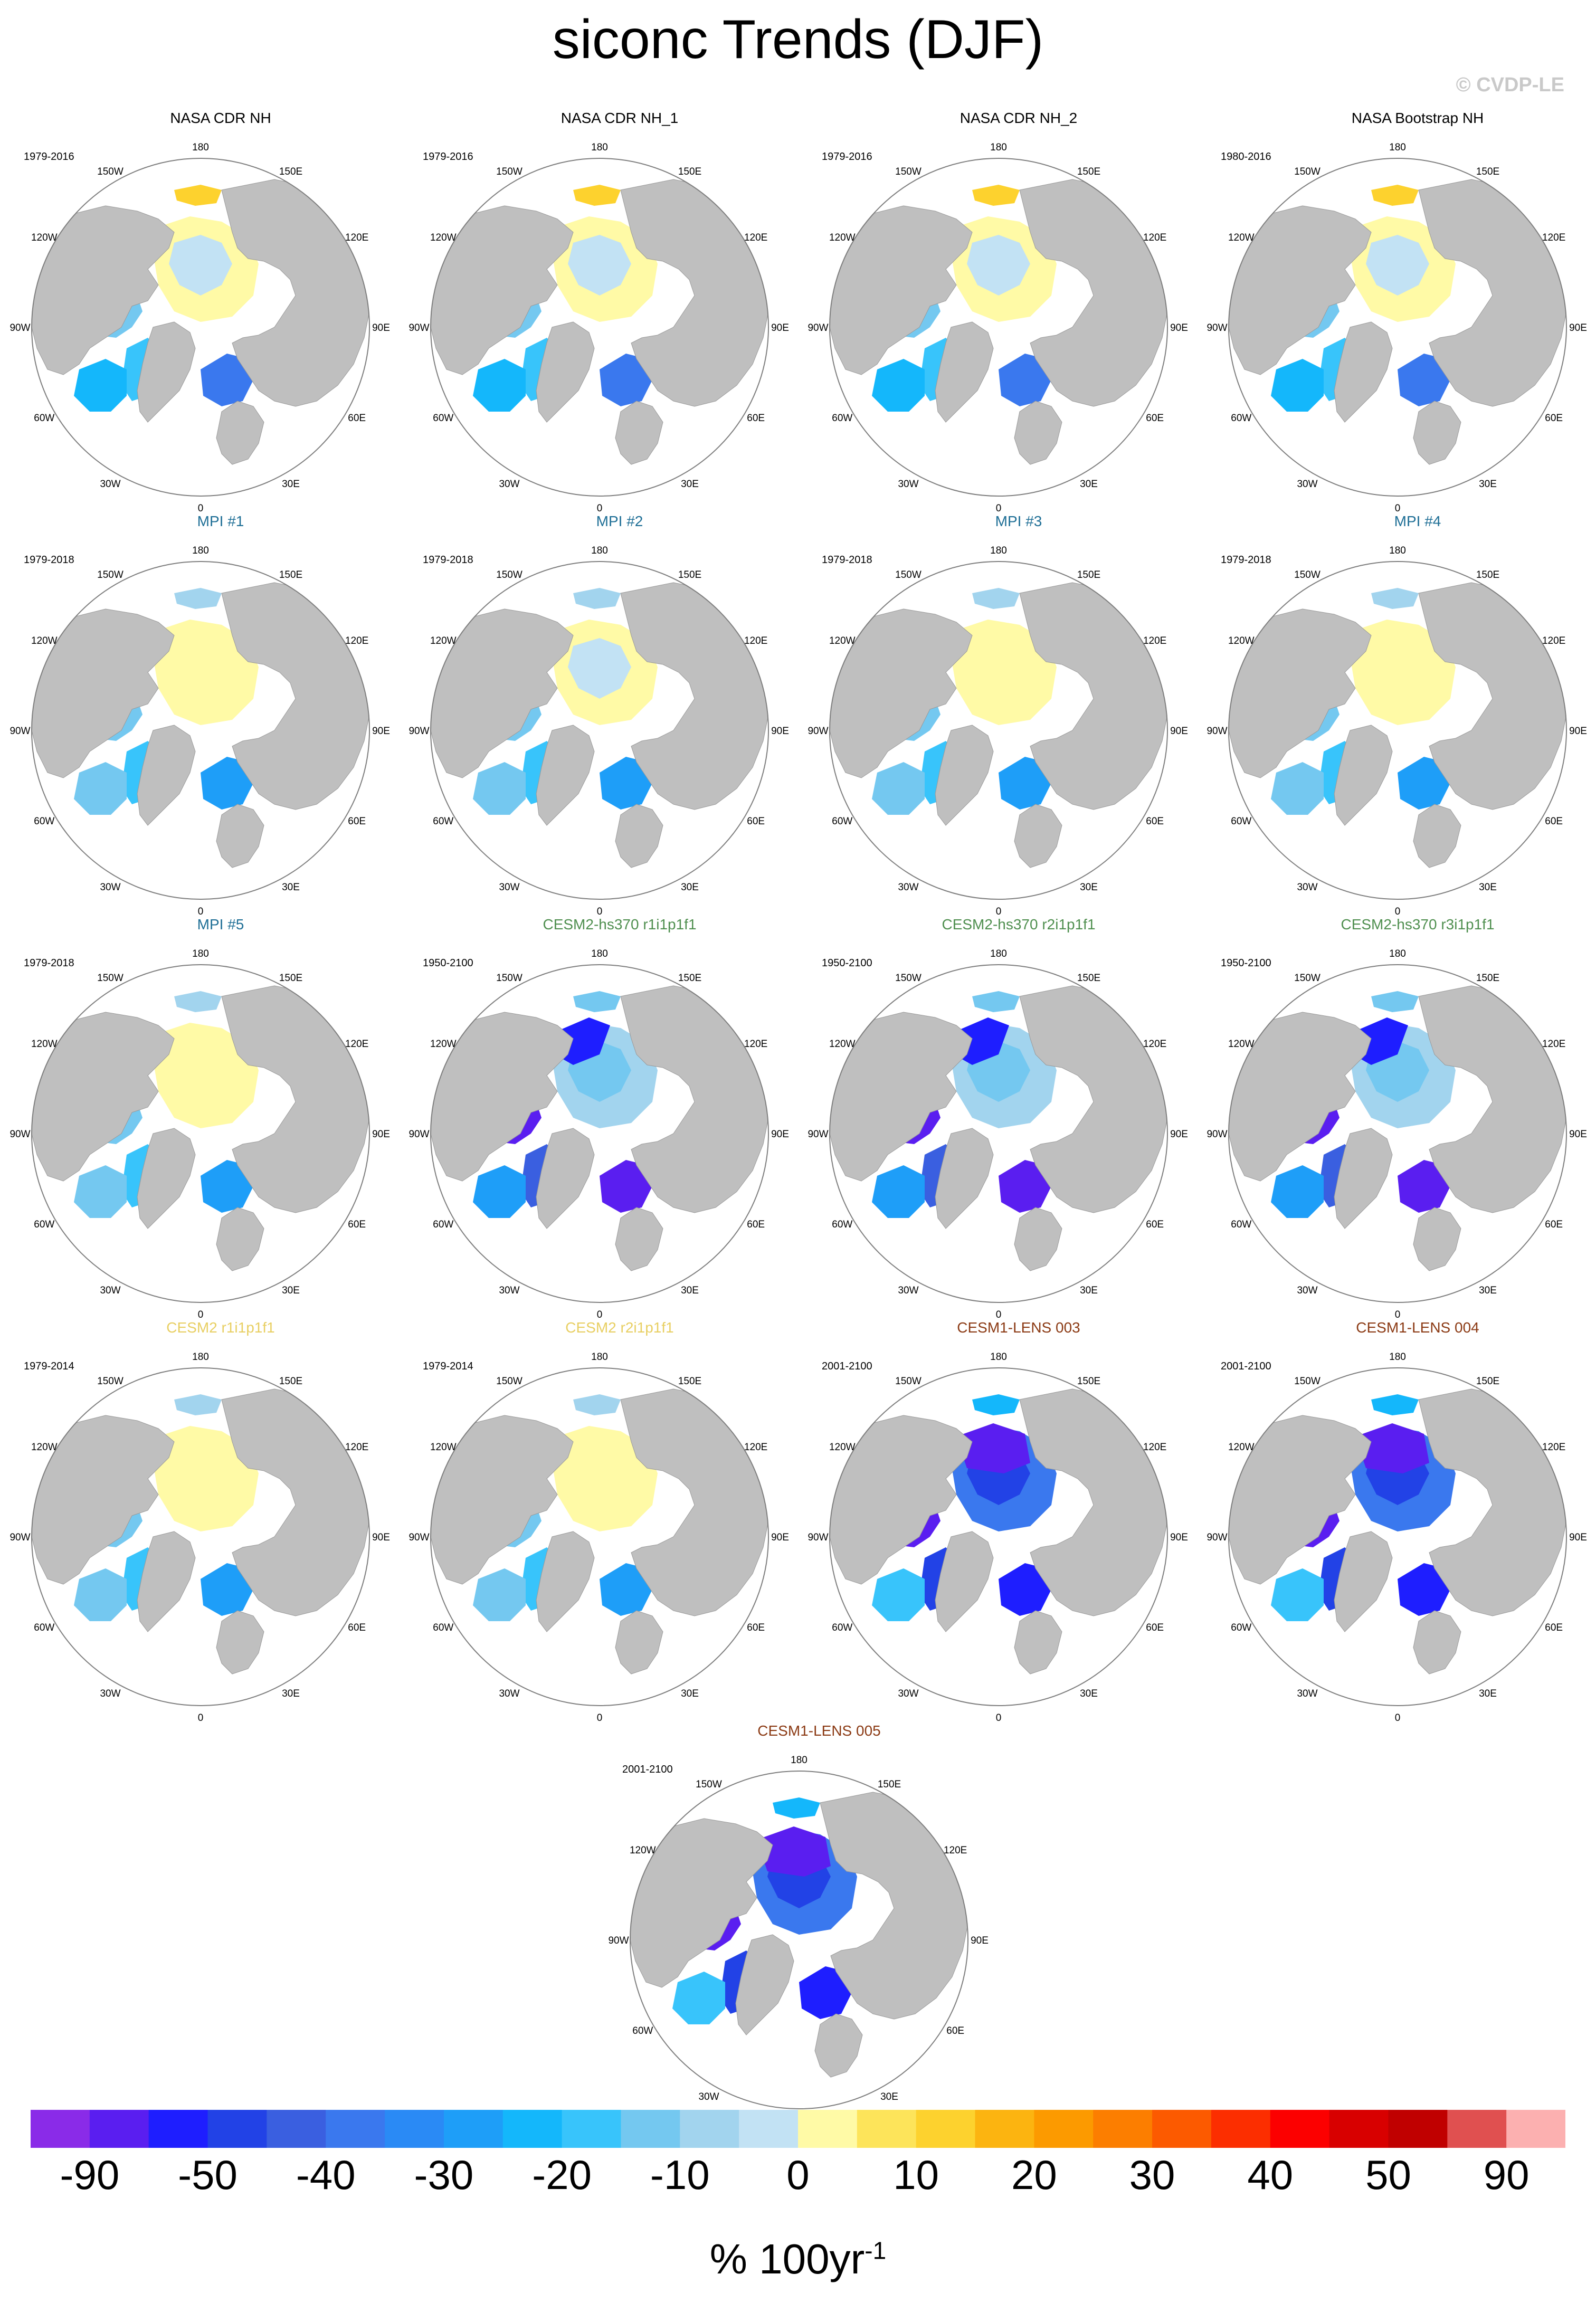  Describe the element at coordinates (798, 40) in the screenshot. I see `figure-title: siconc Trends (DJF)` at that location.